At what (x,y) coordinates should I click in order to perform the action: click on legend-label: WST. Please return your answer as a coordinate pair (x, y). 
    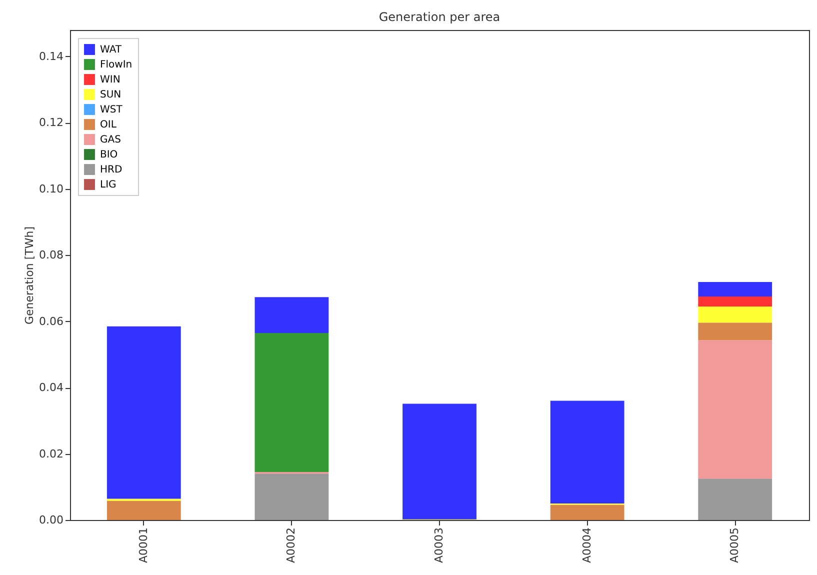
    Looking at the image, I should click on (112, 110).